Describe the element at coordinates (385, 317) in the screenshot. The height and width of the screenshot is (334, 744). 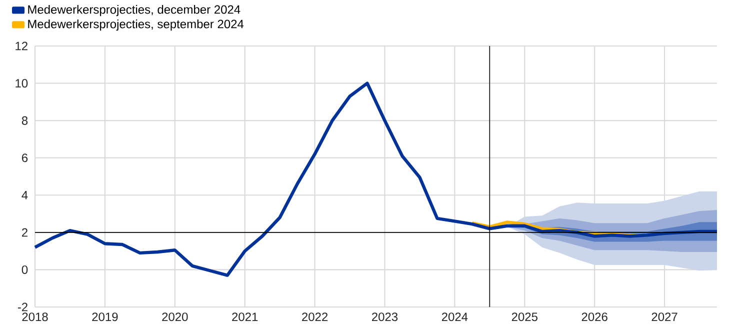
I see `x-tick-label: 2023` at that location.